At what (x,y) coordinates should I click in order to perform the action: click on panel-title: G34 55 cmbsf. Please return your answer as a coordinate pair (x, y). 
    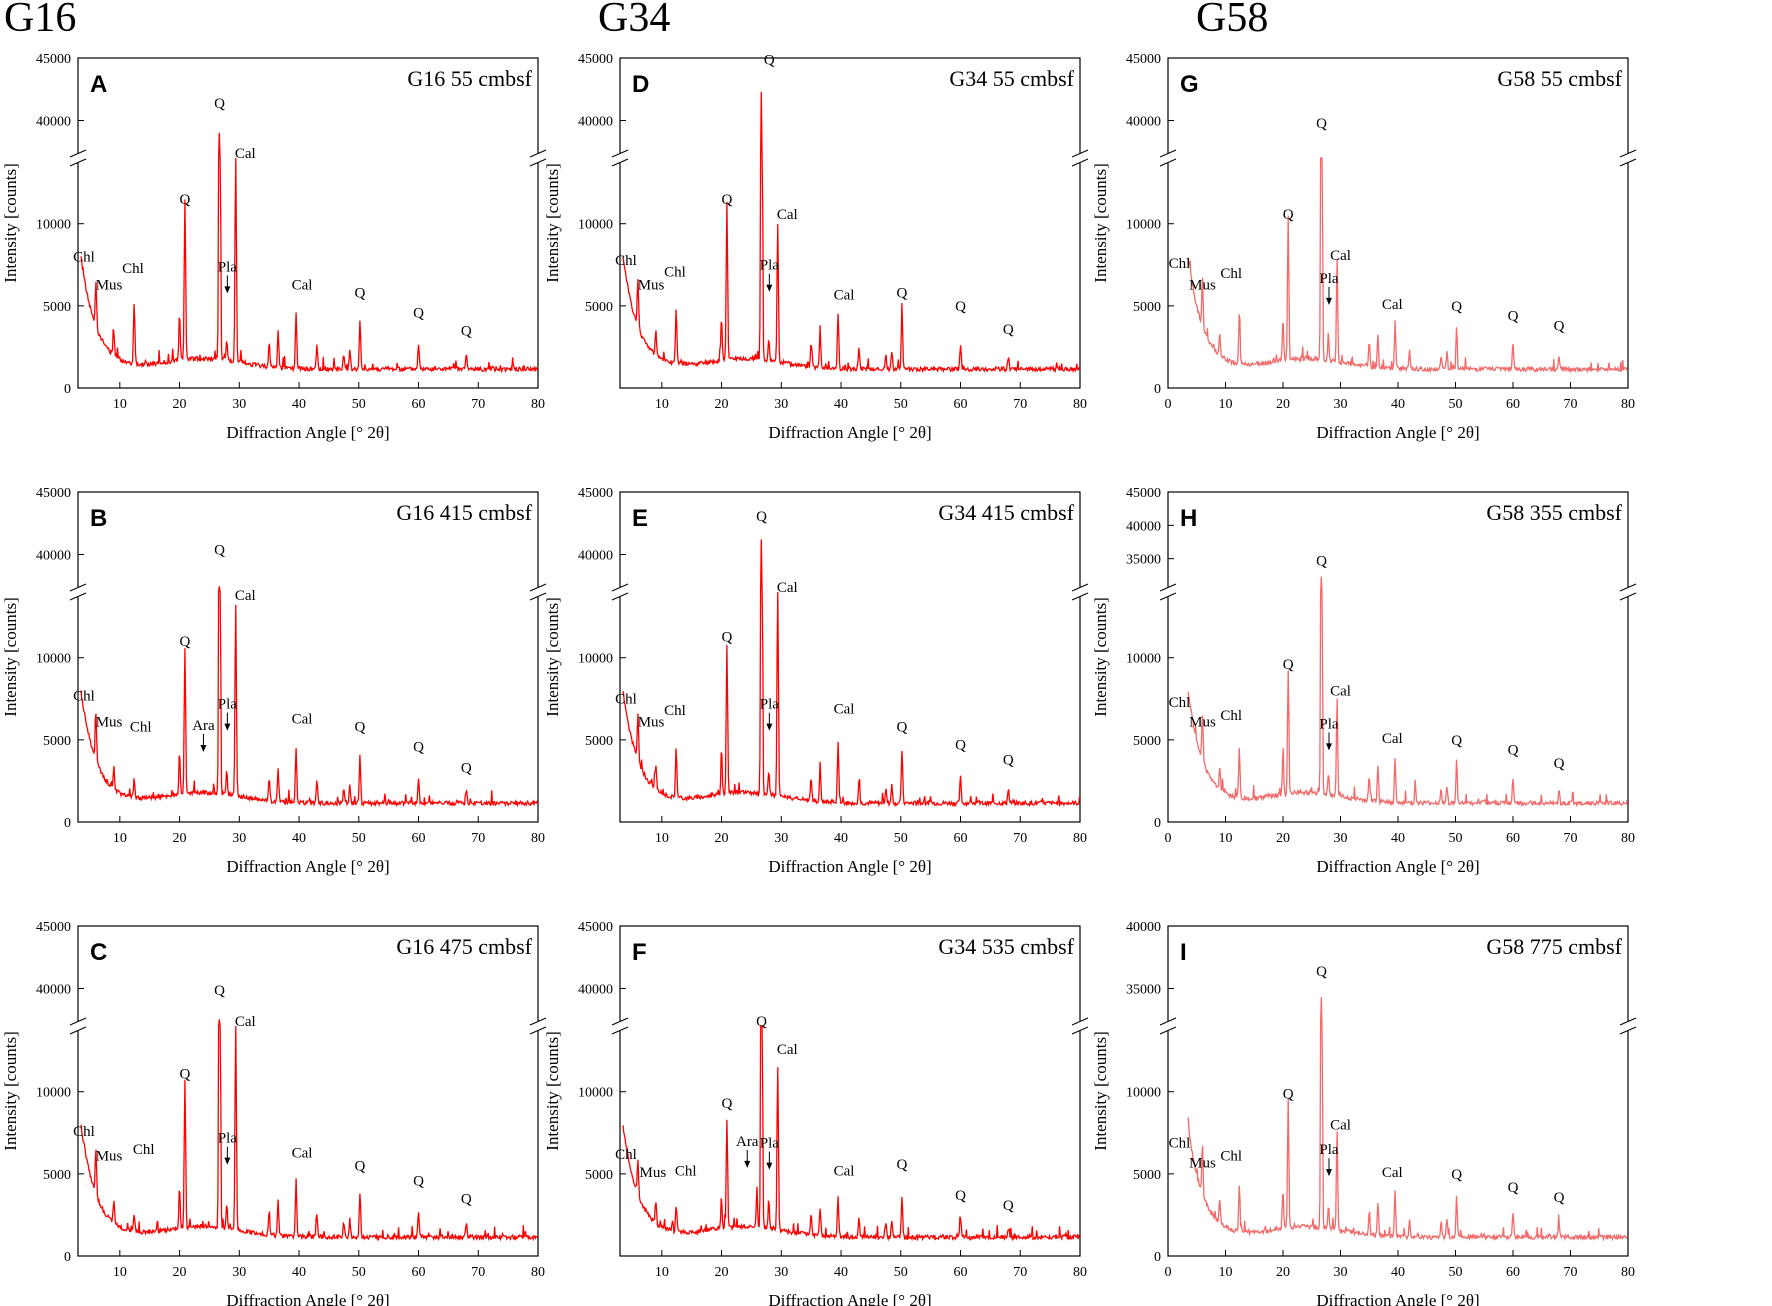
    Looking at the image, I should click on (1011, 78).